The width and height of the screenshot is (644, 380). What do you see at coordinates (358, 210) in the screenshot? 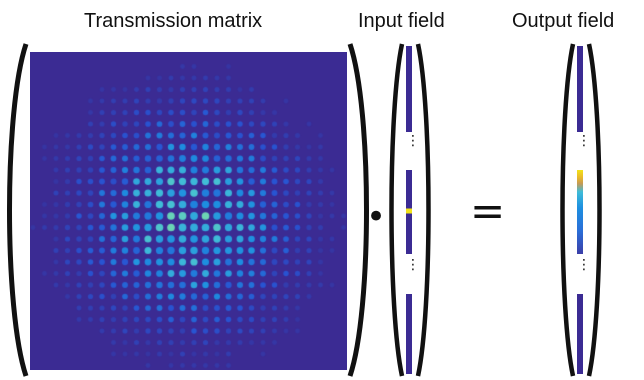
I see `matrix-right-bracket` at bounding box center [358, 210].